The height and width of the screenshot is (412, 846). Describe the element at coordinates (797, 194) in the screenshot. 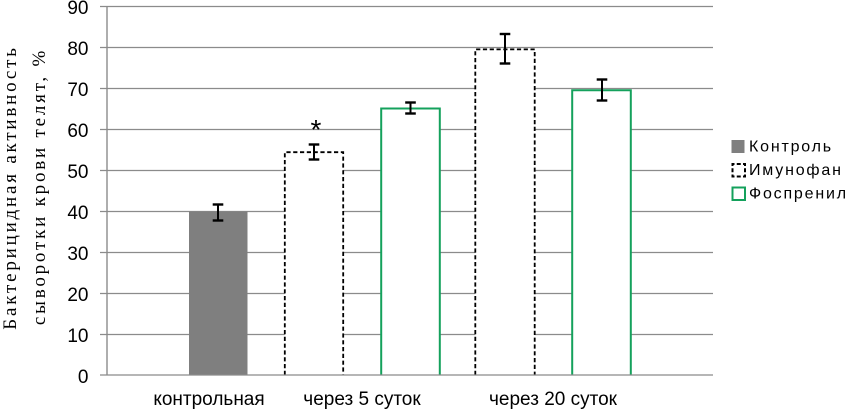

I see `svg-text: Фоспренил` at that location.